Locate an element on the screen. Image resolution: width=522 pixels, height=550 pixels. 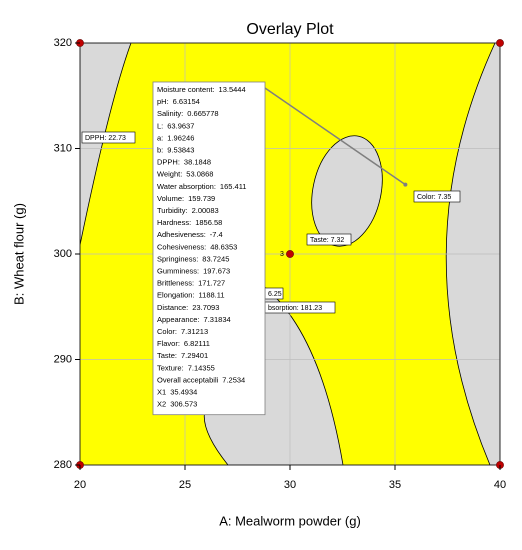
chart-title: Overlay Plot is located at coordinates (290, 29).